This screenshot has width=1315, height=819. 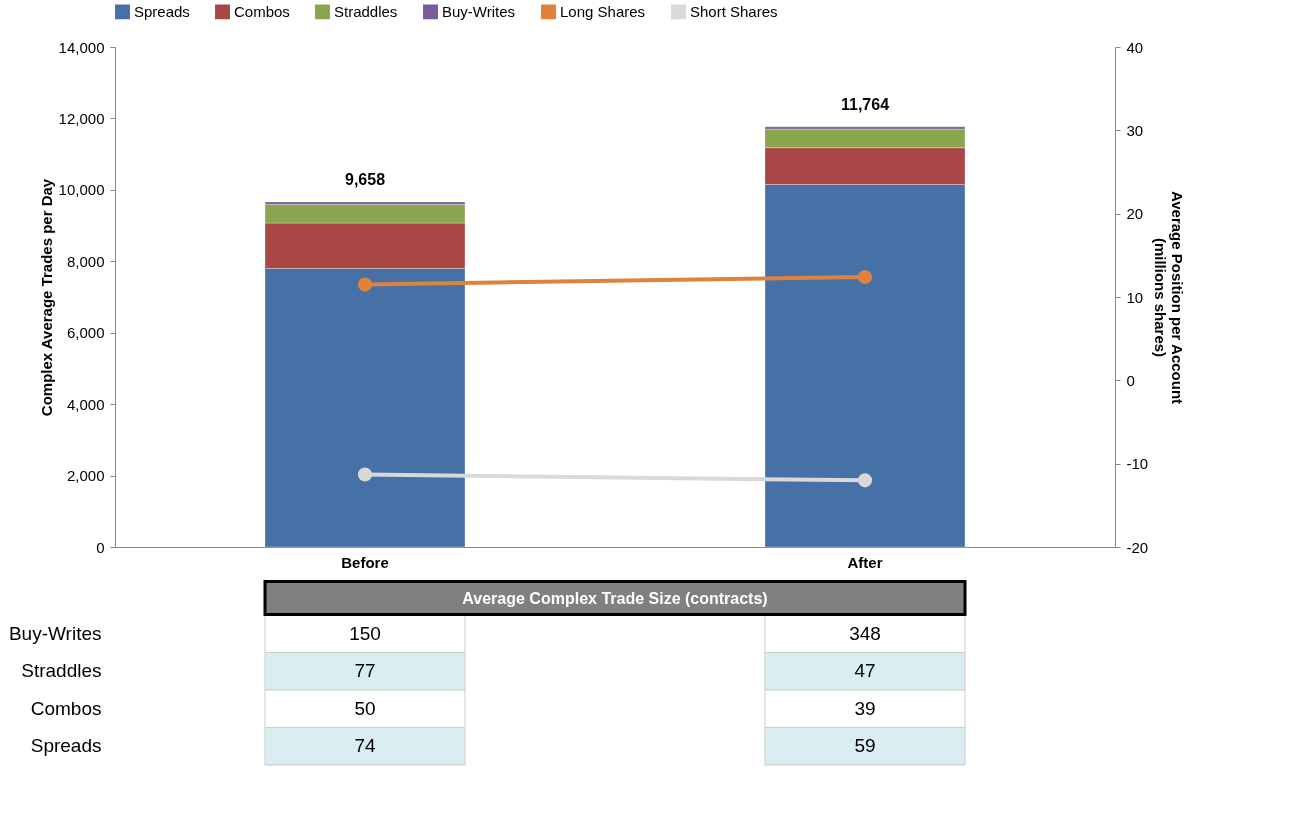 What do you see at coordinates (365, 180) in the screenshot?
I see `total-label: 9,658` at bounding box center [365, 180].